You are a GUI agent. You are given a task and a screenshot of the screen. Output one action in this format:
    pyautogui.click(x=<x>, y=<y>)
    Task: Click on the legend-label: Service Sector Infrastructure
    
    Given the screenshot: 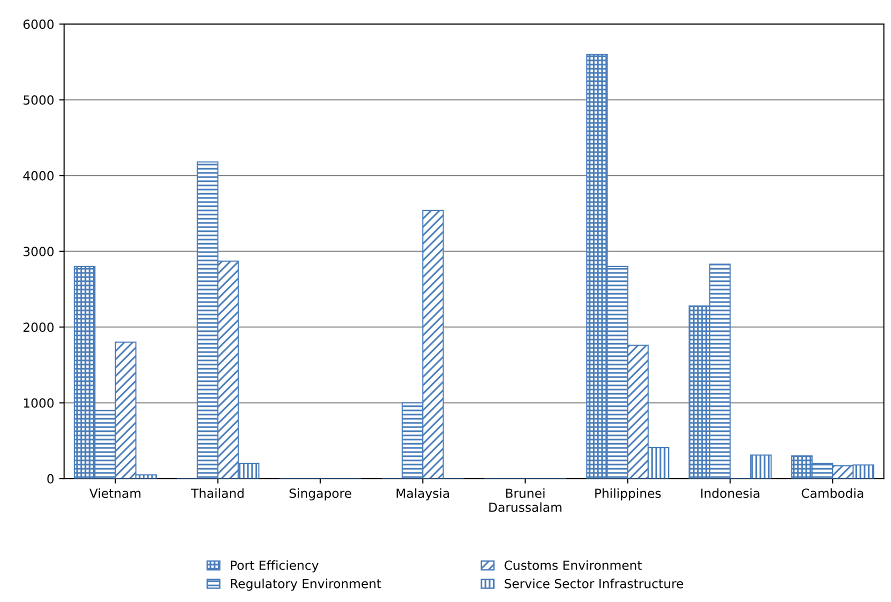 What is the action you would take?
    pyautogui.click(x=594, y=583)
    